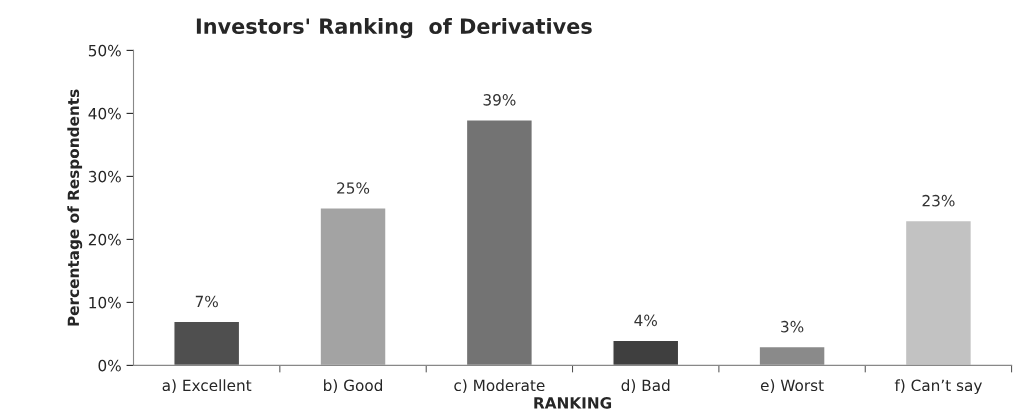 The height and width of the screenshot is (420, 1027). What do you see at coordinates (645, 386) in the screenshot?
I see `x-tick-label: d) Bad` at bounding box center [645, 386].